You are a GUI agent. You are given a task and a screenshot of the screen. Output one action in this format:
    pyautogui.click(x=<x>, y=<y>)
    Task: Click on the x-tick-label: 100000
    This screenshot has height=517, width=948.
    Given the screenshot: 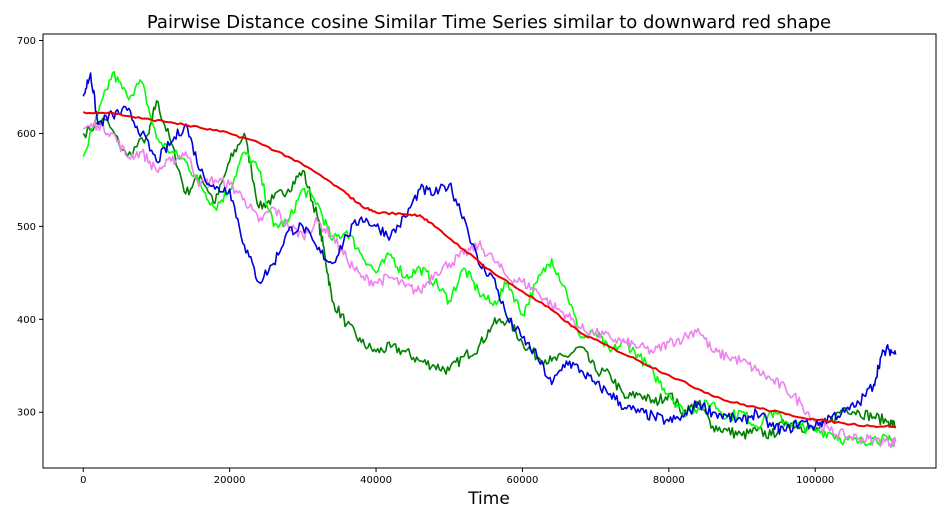 What is the action you would take?
    pyautogui.click(x=815, y=480)
    